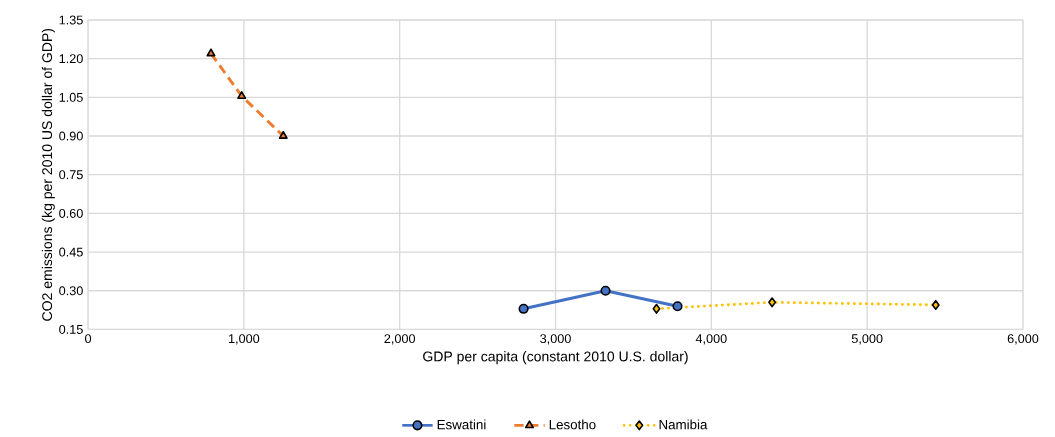 Image resolution: width=1055 pixels, height=437 pixels. What do you see at coordinates (71, 58) in the screenshot?
I see `y-tick-label: 1.20` at bounding box center [71, 58].